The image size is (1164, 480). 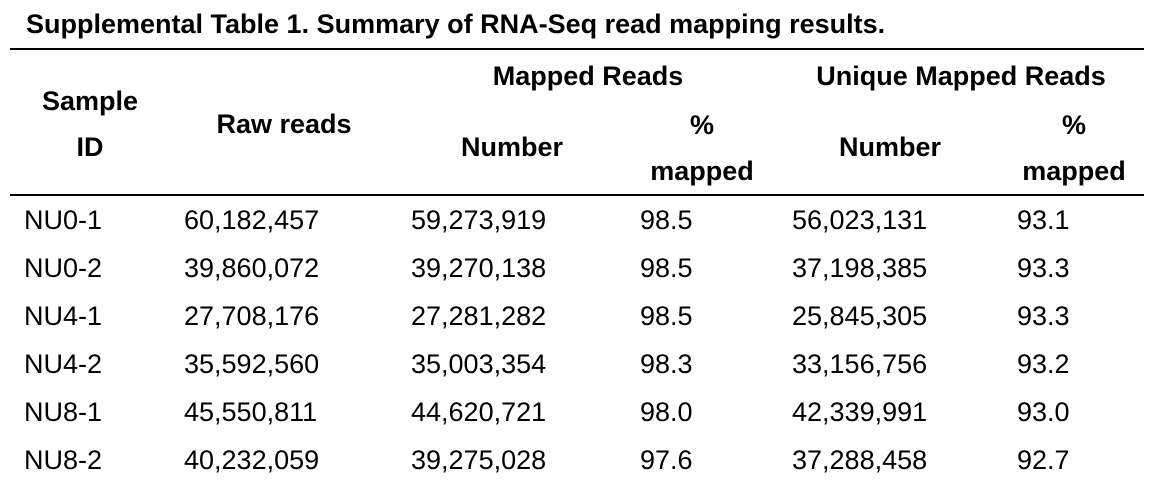 I want to click on cell-raw-reads: 27,708,176, so click(x=252, y=316).